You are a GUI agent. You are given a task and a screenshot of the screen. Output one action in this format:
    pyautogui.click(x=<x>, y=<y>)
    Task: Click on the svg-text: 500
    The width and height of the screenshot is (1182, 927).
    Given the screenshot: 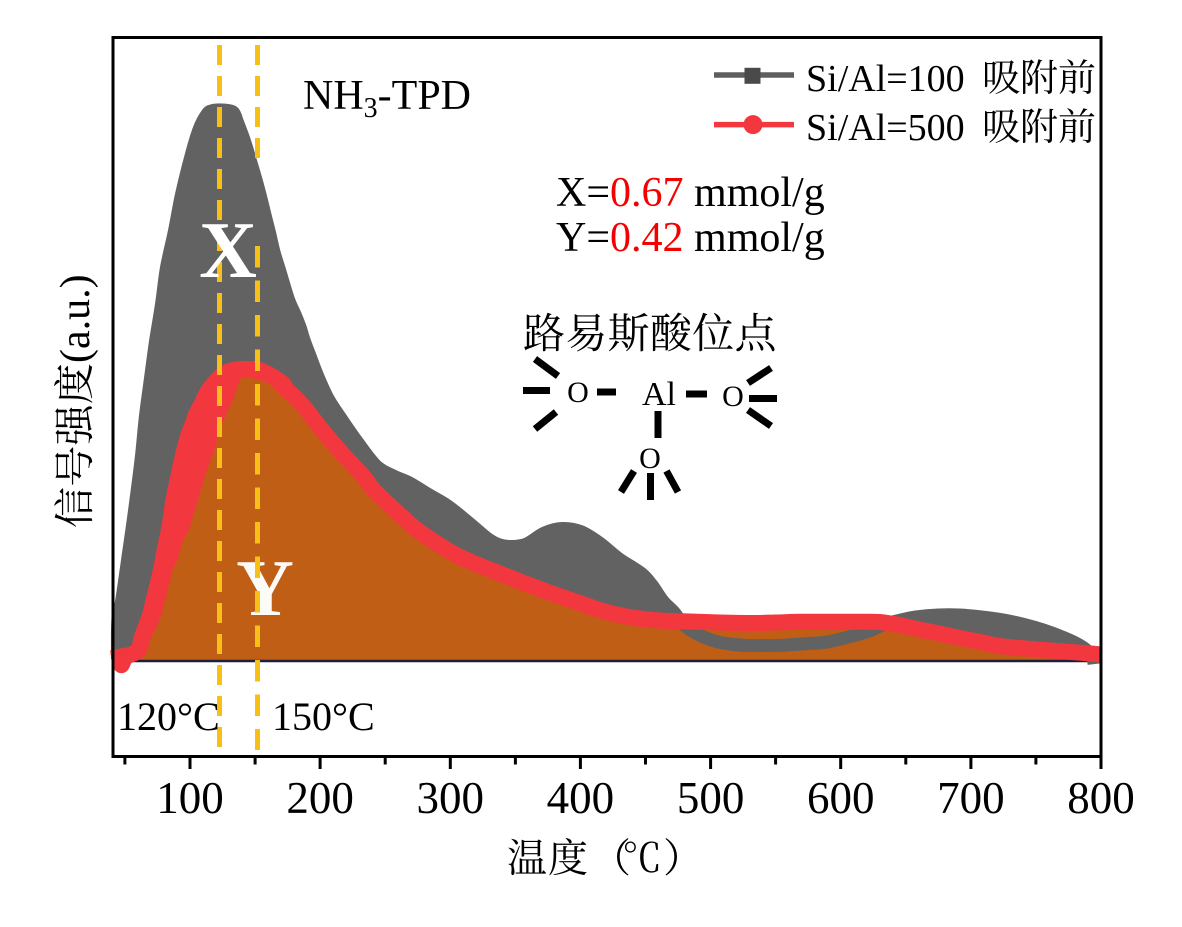 What is the action you would take?
    pyautogui.click(x=711, y=798)
    